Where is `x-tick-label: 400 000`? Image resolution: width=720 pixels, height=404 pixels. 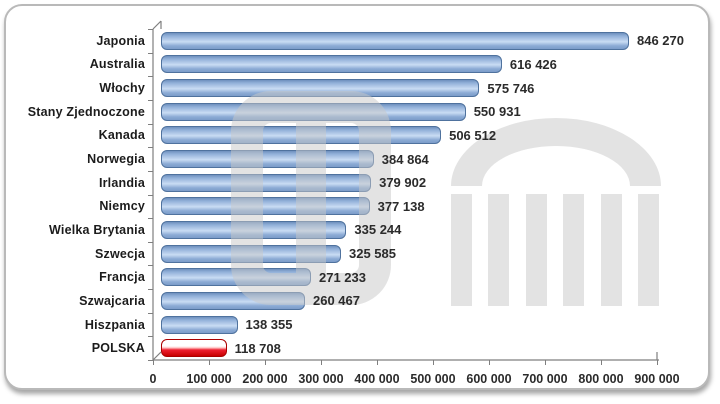
x-tick-label: 400 000 is located at coordinates (377, 379).